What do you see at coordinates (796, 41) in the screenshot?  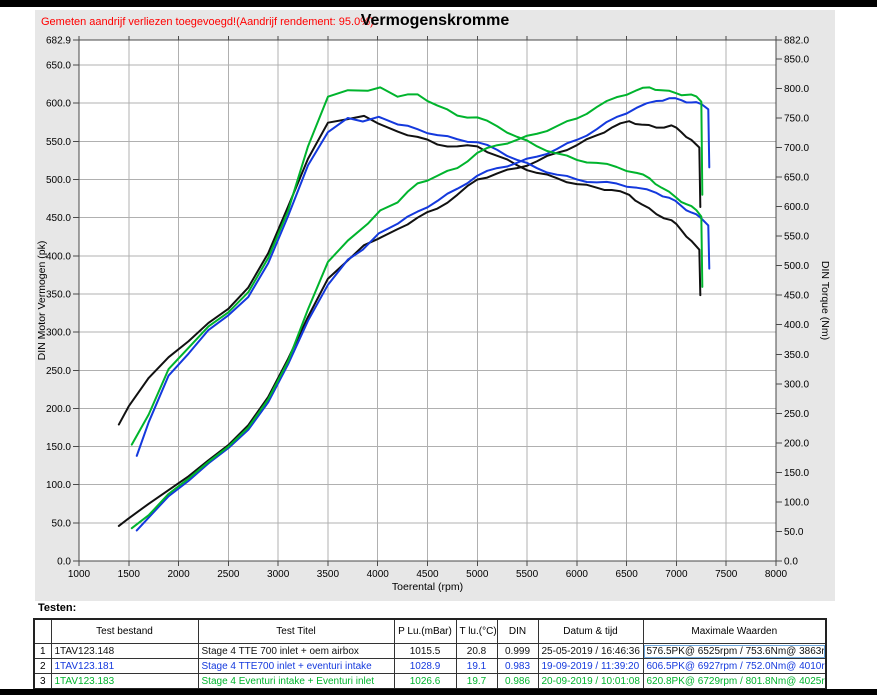 I see `y-right-tick-label: 882.0` at bounding box center [796, 41].